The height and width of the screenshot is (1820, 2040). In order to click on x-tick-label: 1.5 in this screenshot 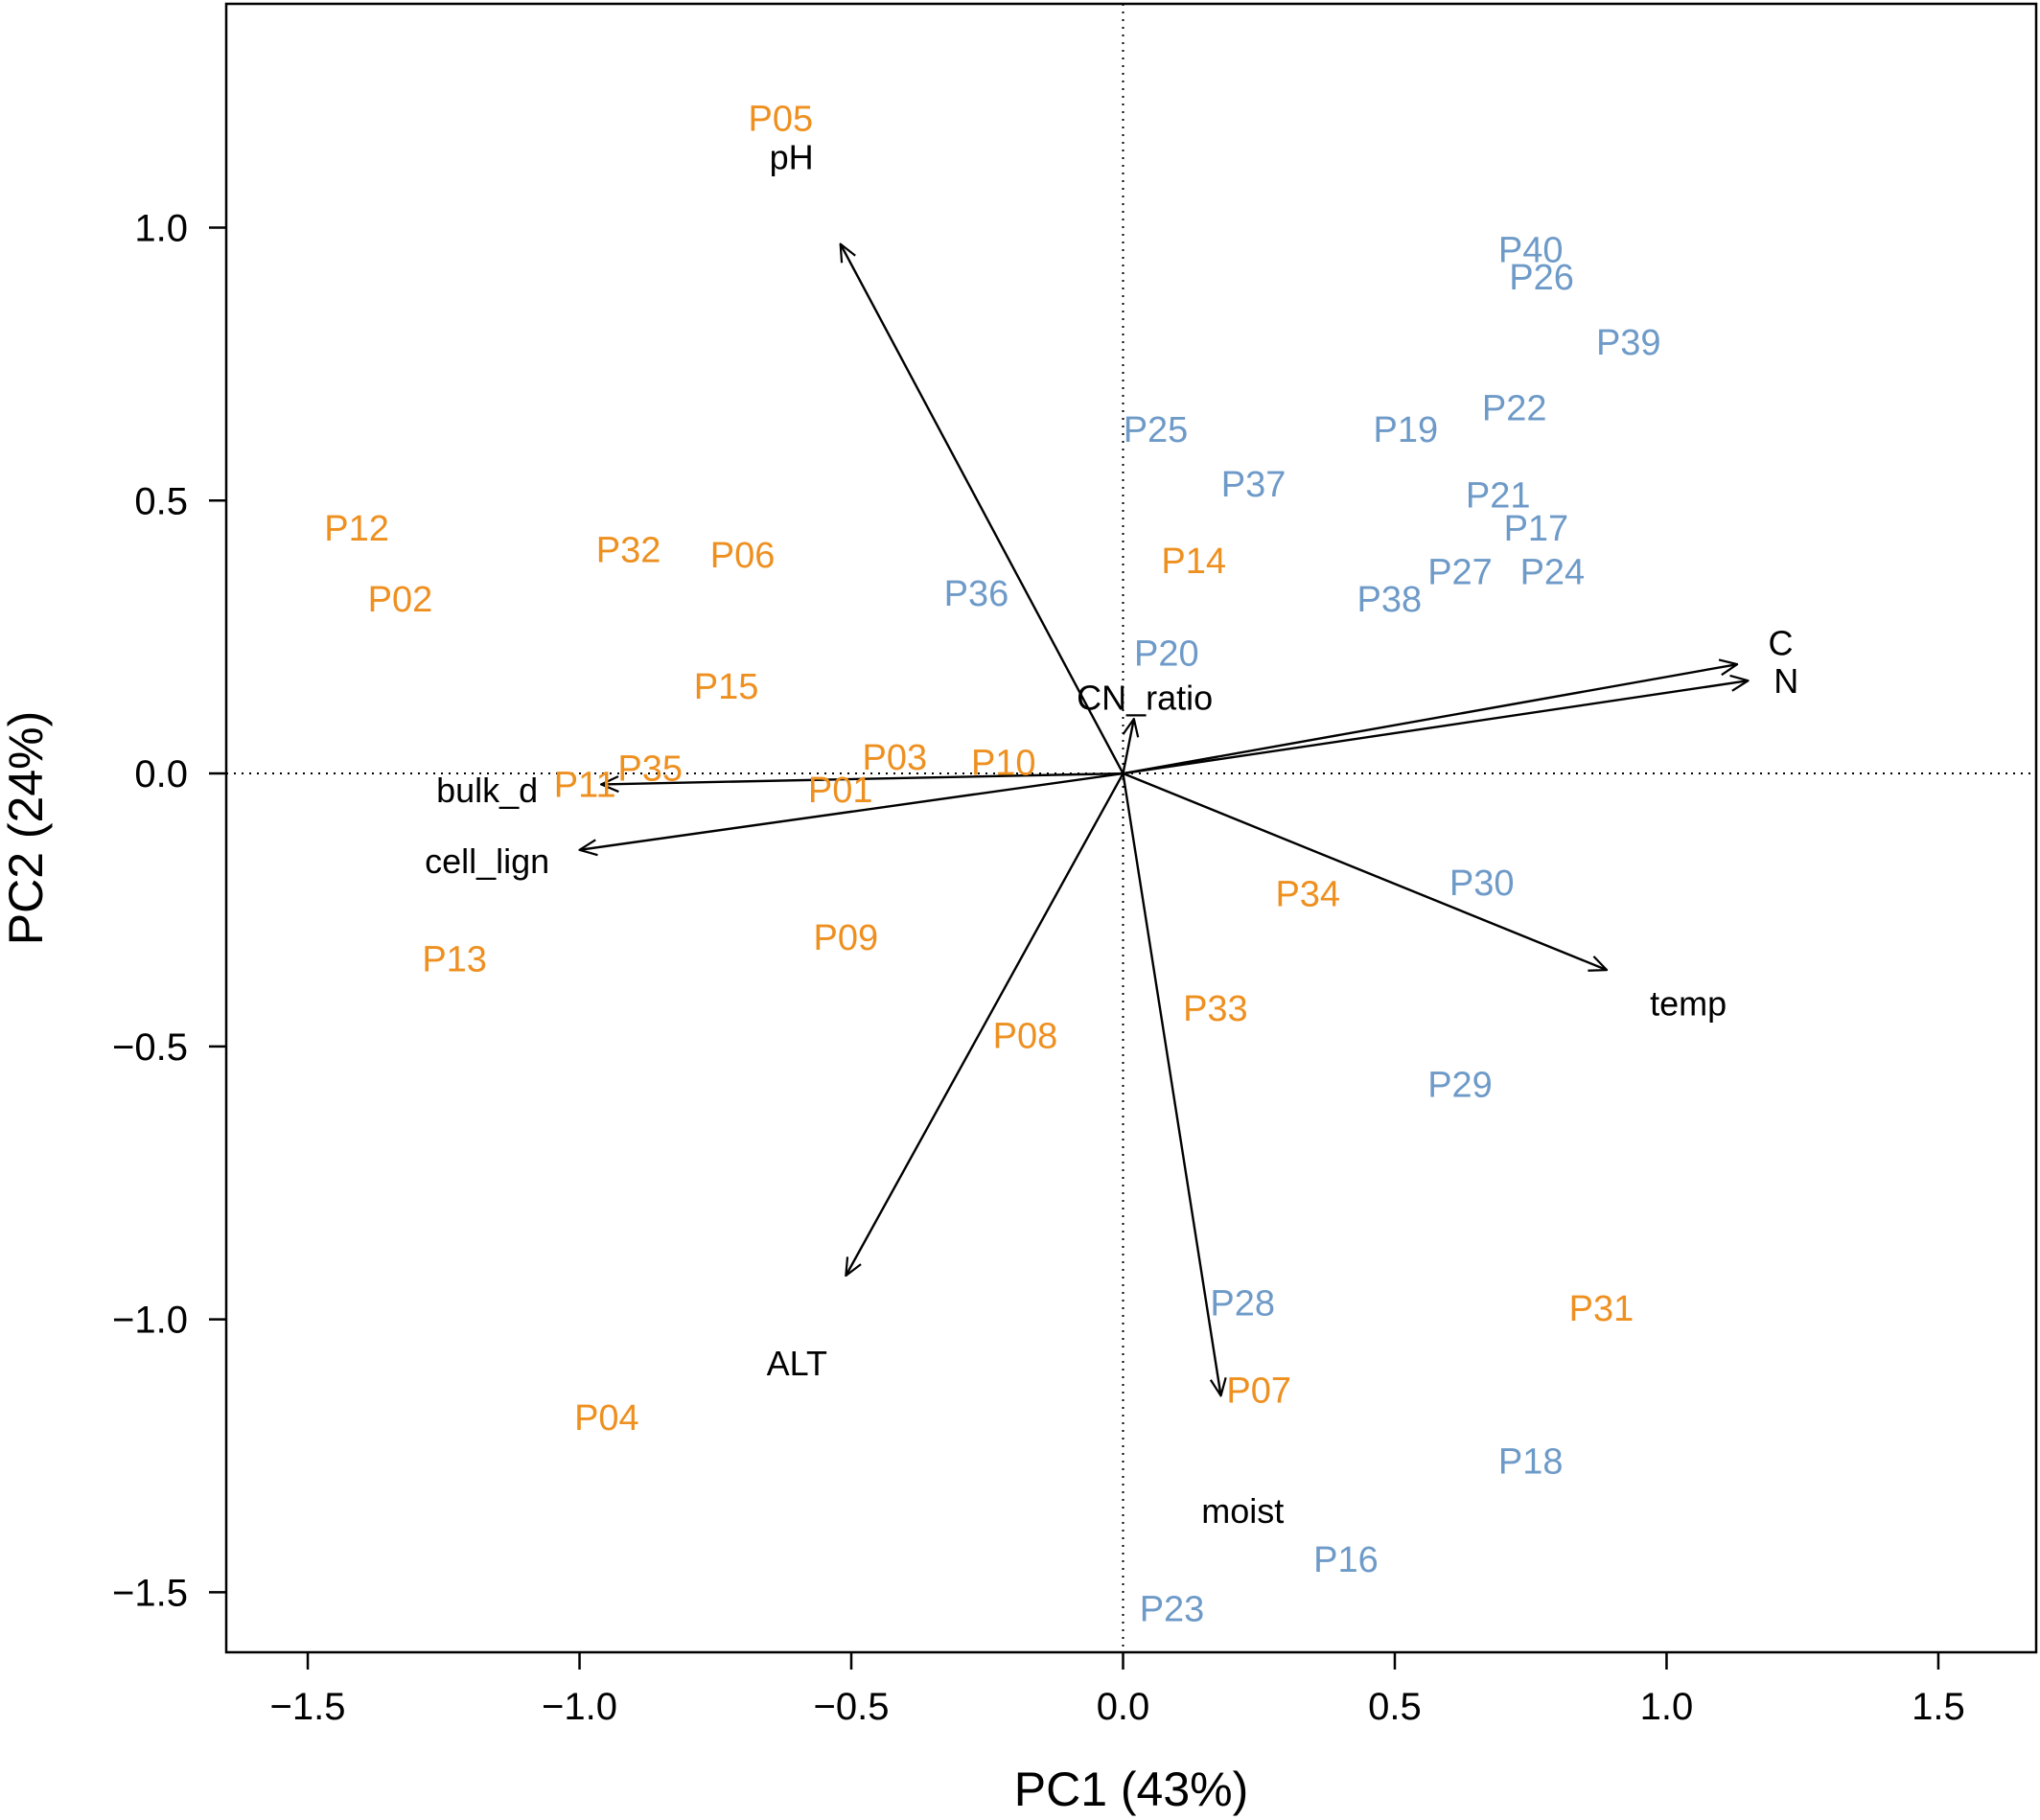, I will do `click(1939, 1707)`.